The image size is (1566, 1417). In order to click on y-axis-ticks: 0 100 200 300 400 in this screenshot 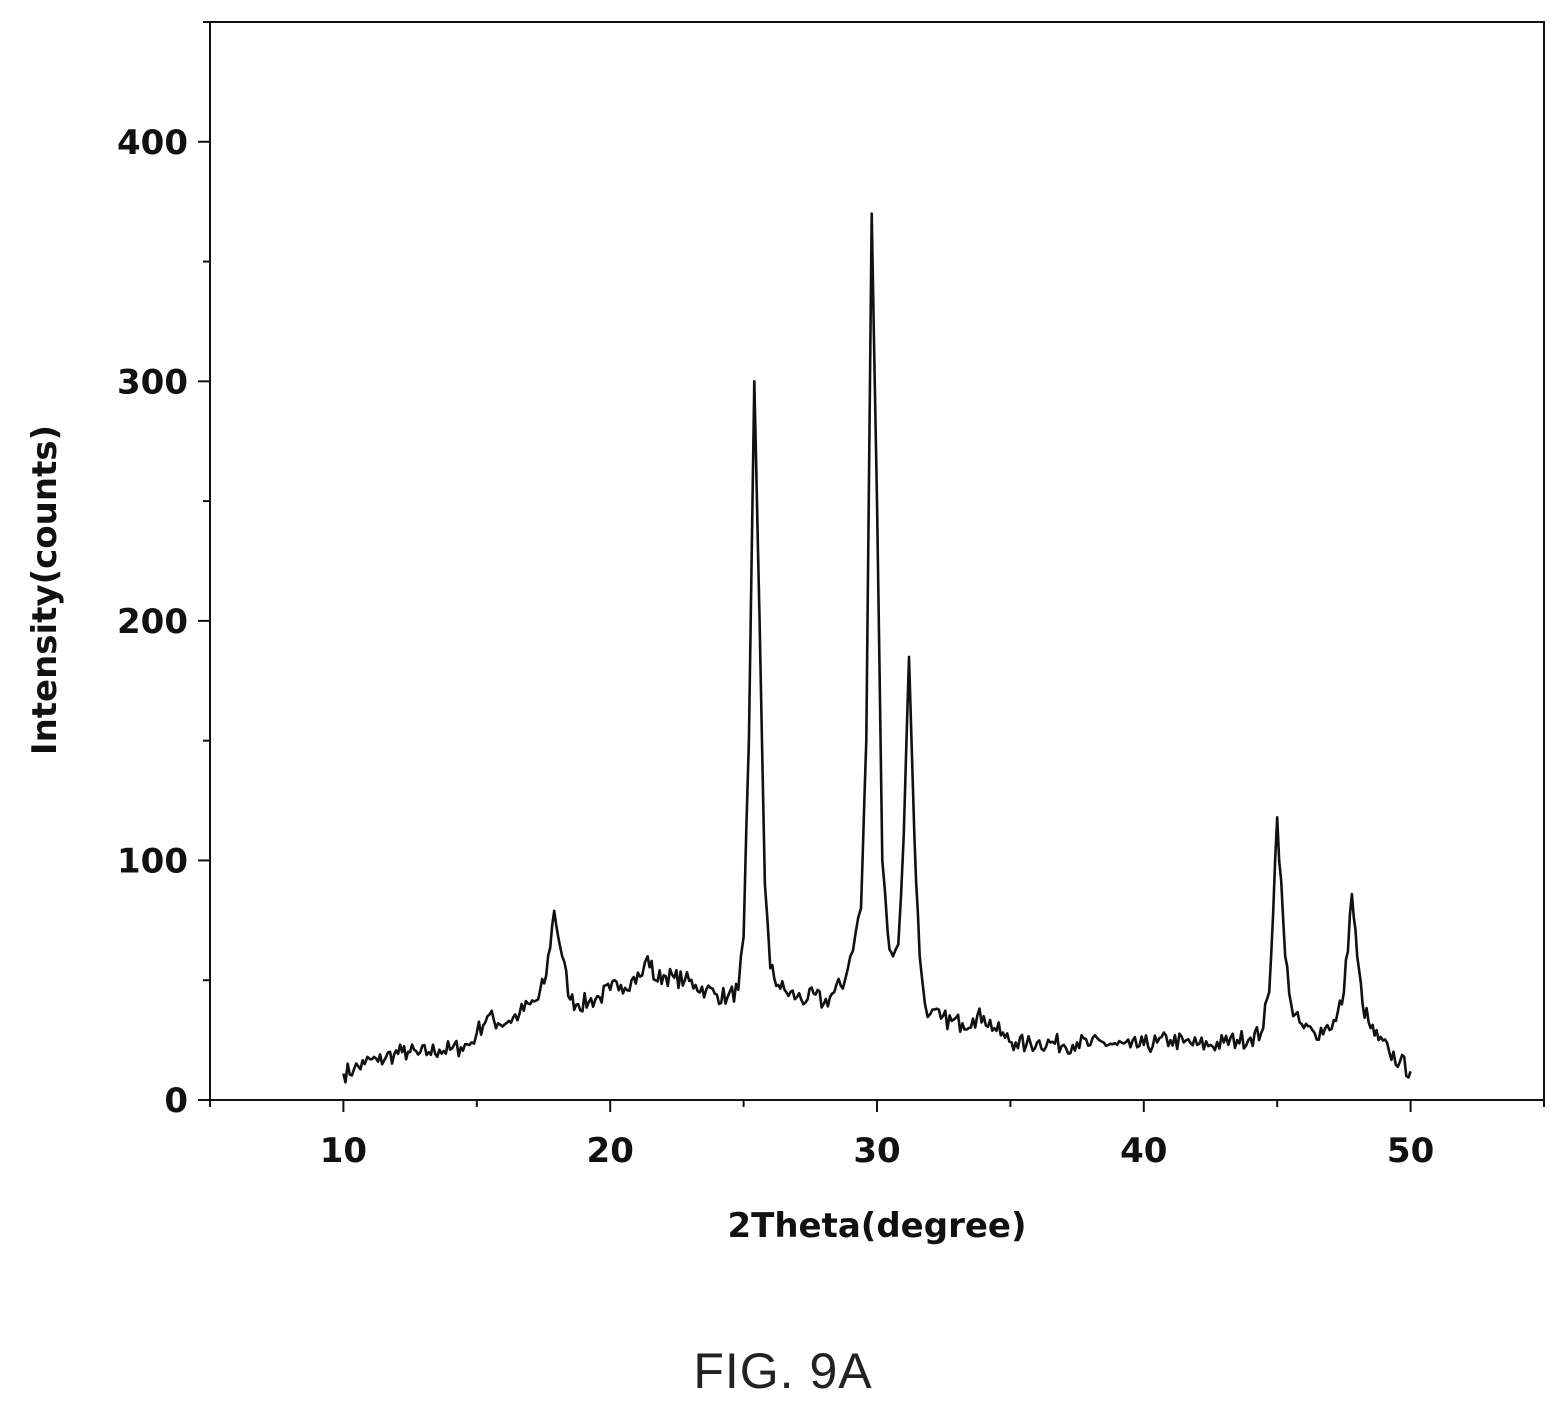, I will do `click(163, 571)`.